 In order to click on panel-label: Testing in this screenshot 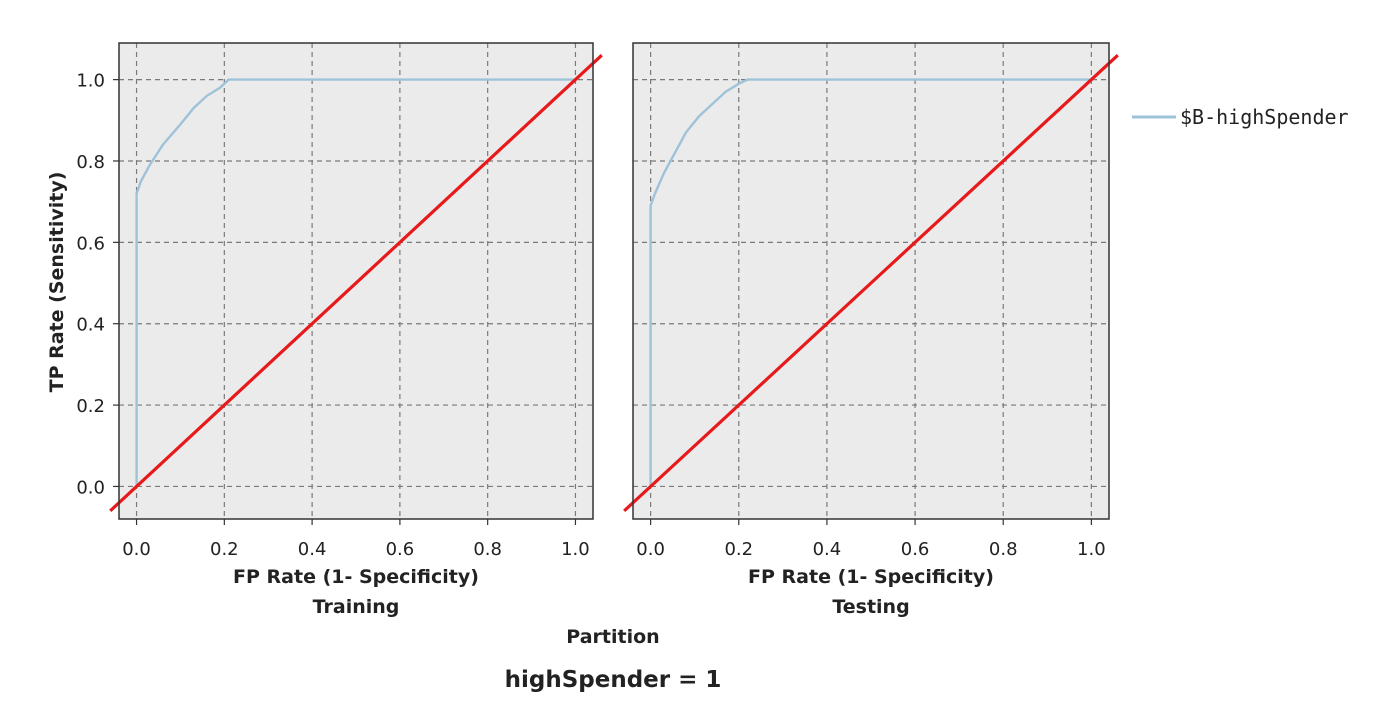, I will do `click(870, 607)`.